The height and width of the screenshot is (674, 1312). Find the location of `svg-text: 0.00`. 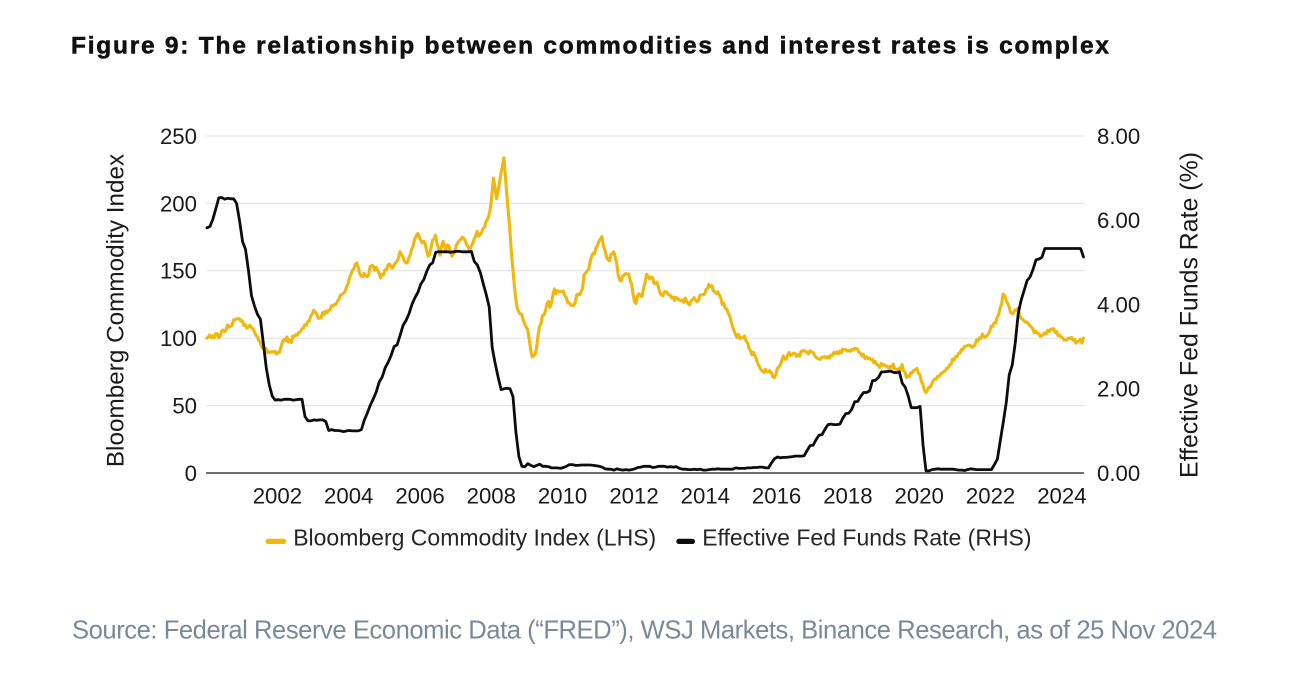

svg-text: 0.00 is located at coordinates (1118, 473).